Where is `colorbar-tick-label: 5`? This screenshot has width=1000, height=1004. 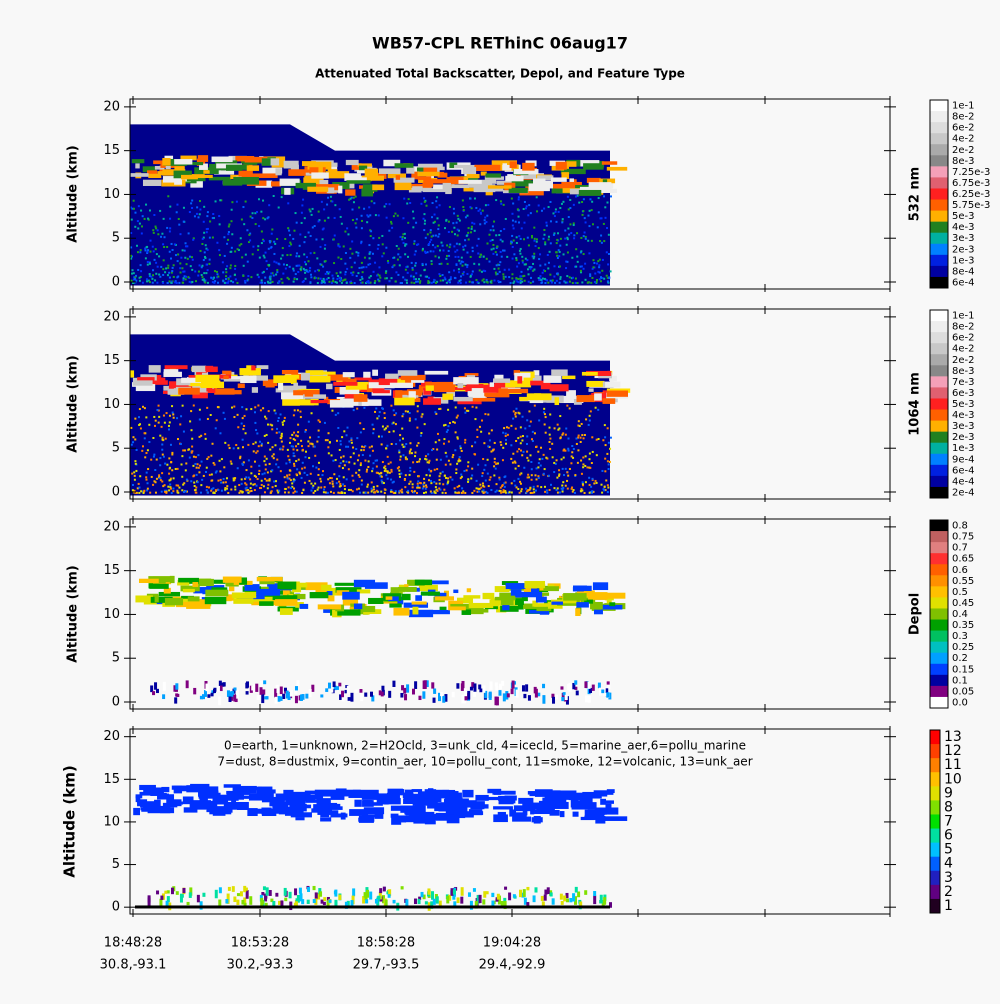 colorbar-tick-label: 5 is located at coordinates (948, 850).